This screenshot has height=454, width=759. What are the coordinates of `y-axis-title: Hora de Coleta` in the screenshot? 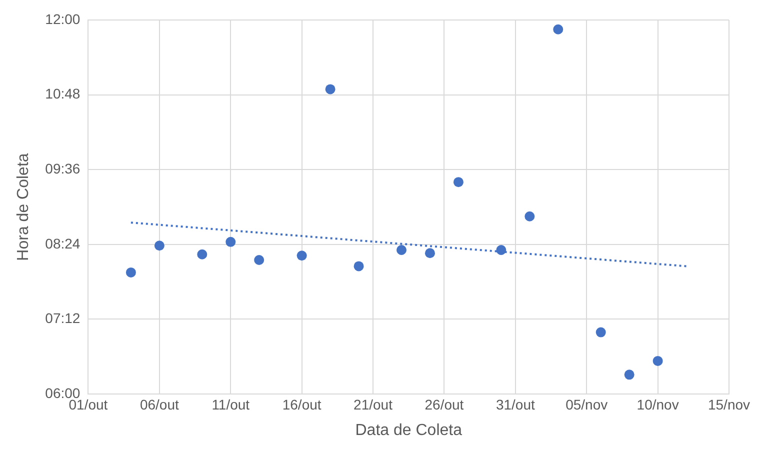 It's located at (23, 207).